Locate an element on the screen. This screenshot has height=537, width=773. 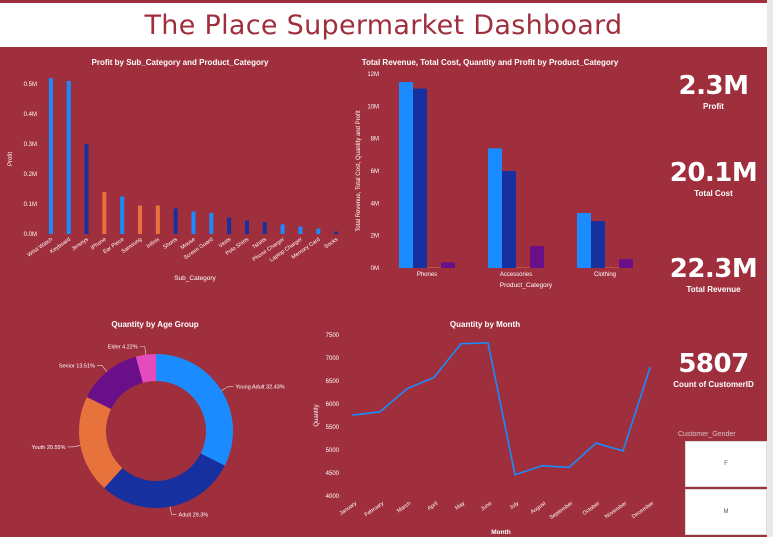
x-tick-label: October is located at coordinates (592, 509).